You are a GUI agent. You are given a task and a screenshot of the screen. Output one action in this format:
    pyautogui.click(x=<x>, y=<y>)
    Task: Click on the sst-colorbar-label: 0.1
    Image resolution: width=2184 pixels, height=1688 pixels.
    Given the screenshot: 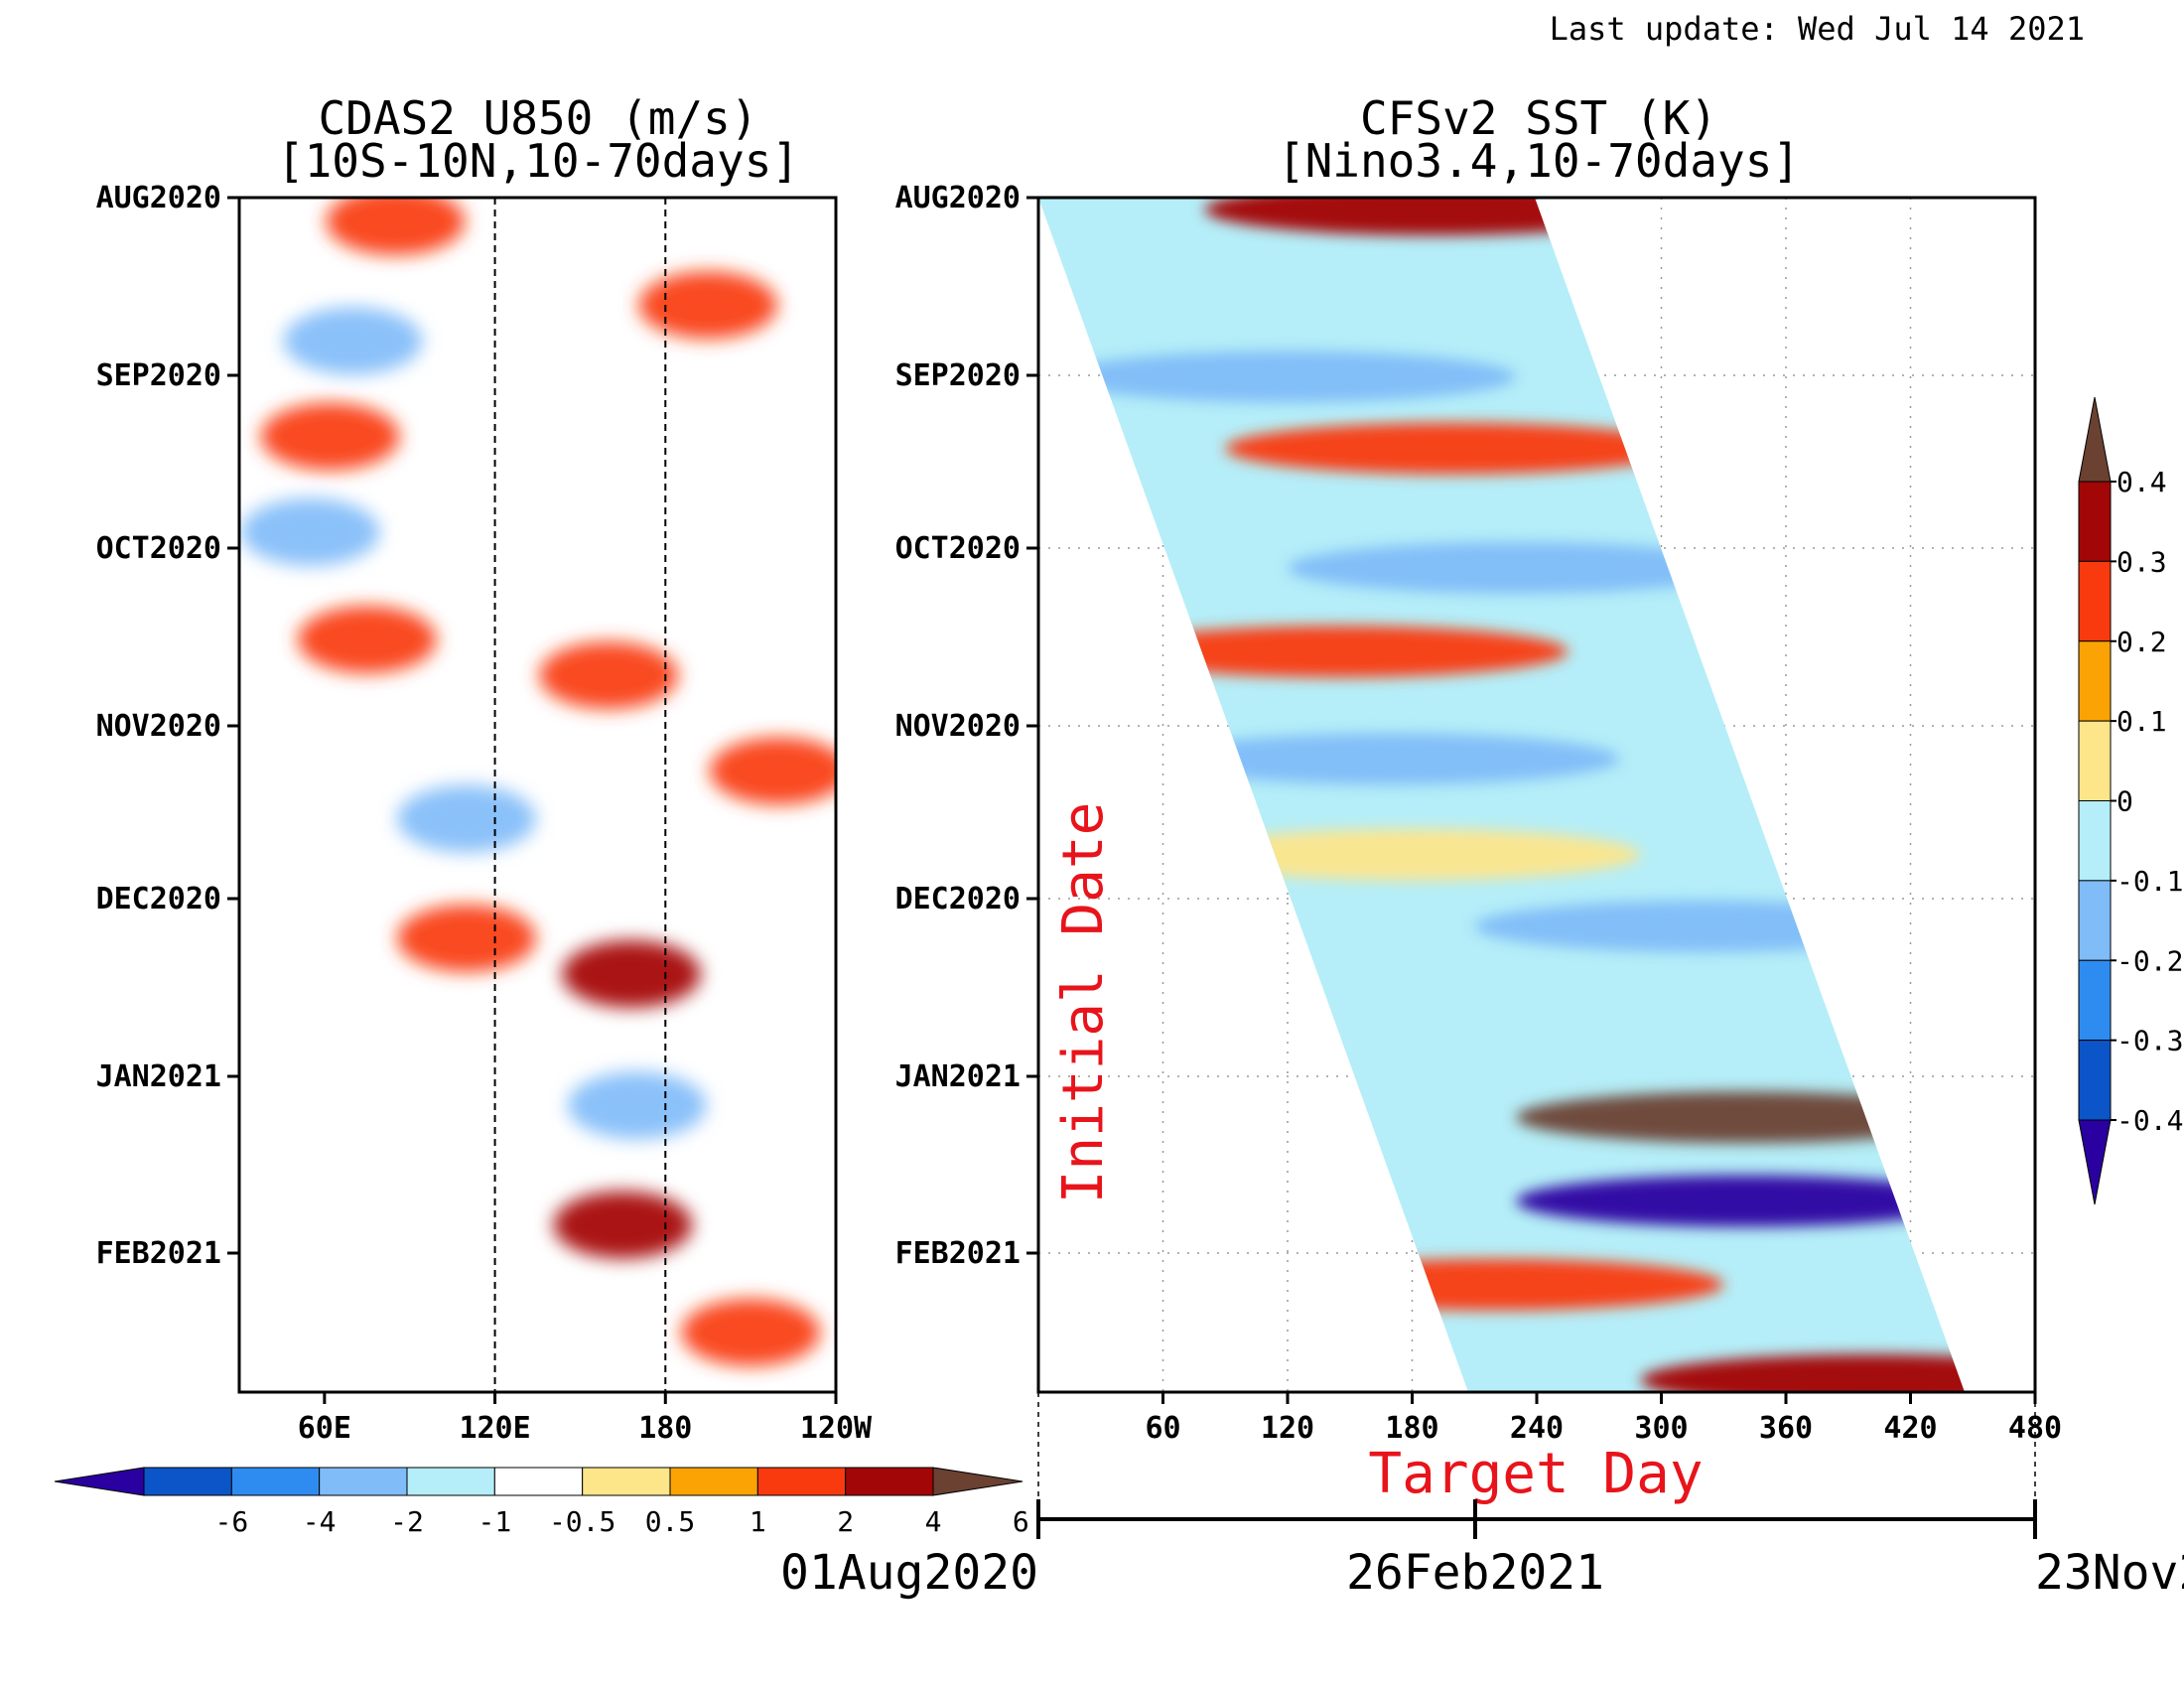 What is the action you would take?
    pyautogui.click(x=2141, y=721)
    